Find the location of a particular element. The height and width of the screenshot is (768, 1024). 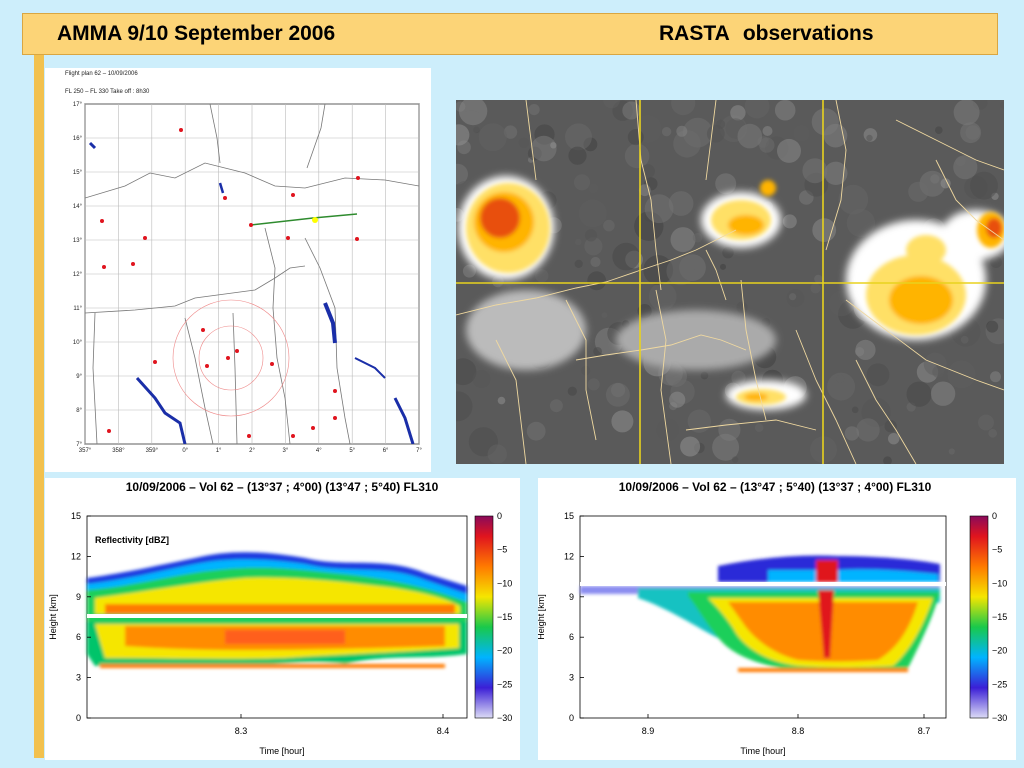

left-plot-reflectivity-field is located at coordinates (277, 610).